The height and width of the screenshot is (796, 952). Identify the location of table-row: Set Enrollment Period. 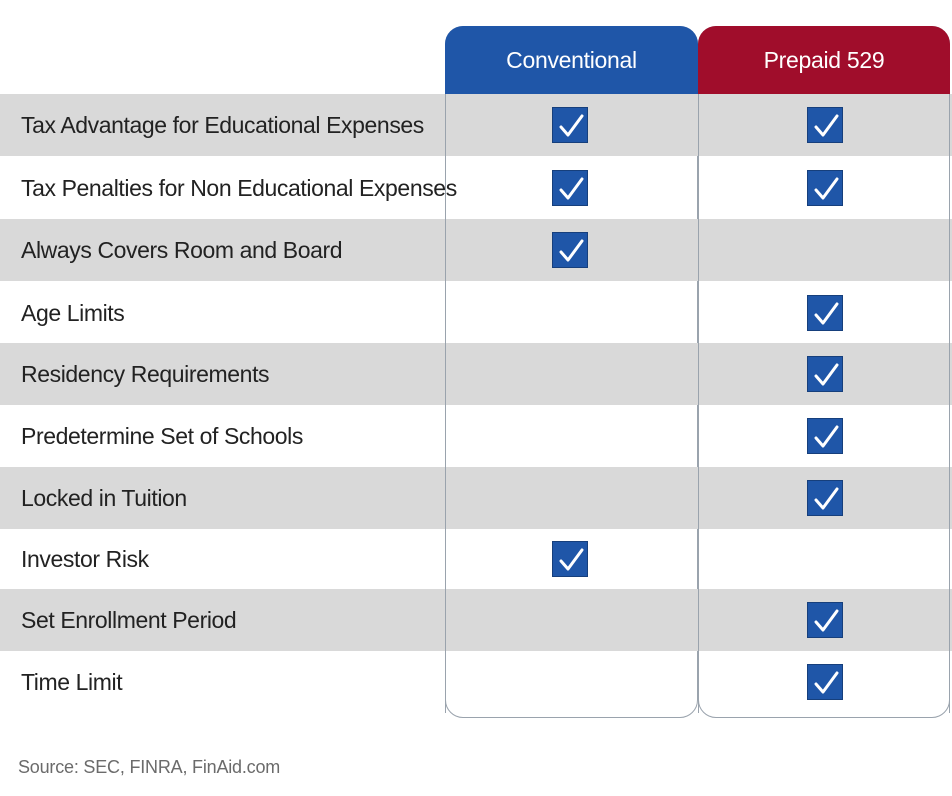
(476, 620).